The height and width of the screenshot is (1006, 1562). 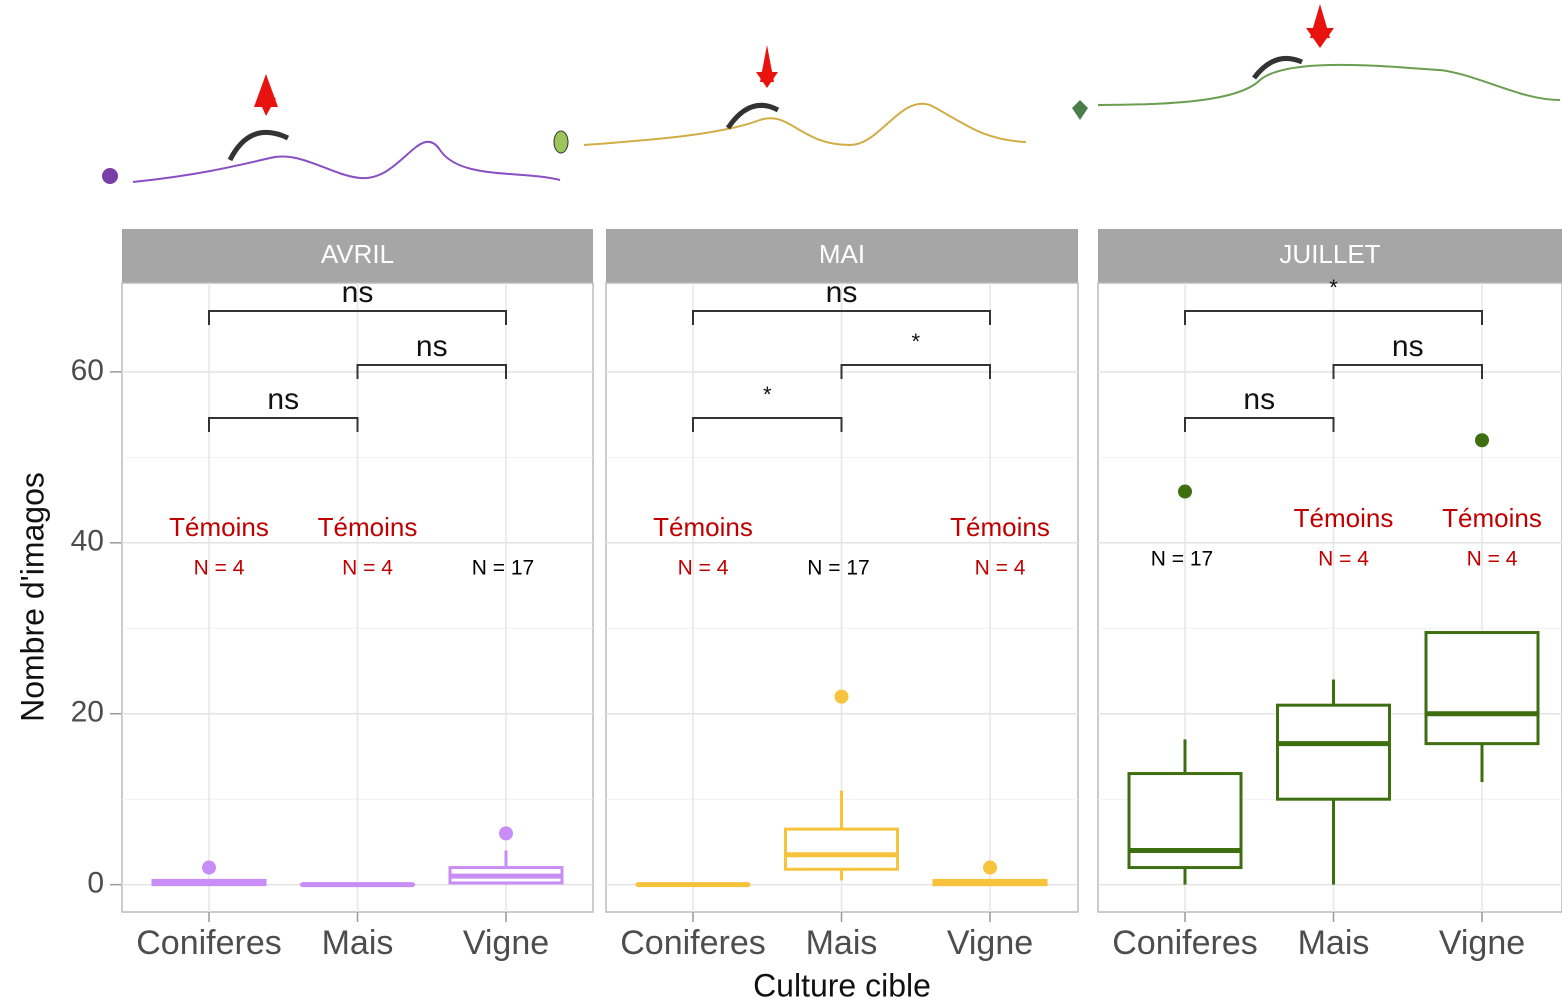 What do you see at coordinates (87, 370) in the screenshot?
I see `y-tick-label: 60` at bounding box center [87, 370].